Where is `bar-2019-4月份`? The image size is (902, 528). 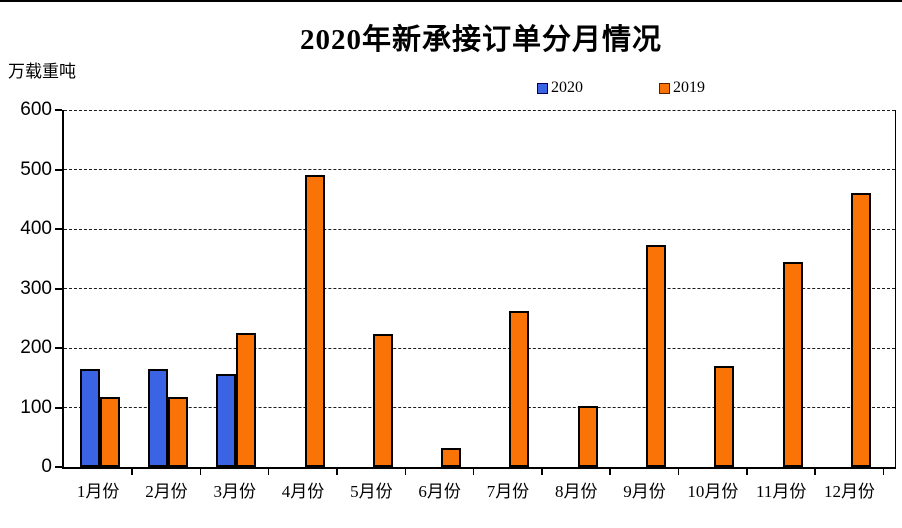
bar-2019-4月份 is located at coordinates (314, 321).